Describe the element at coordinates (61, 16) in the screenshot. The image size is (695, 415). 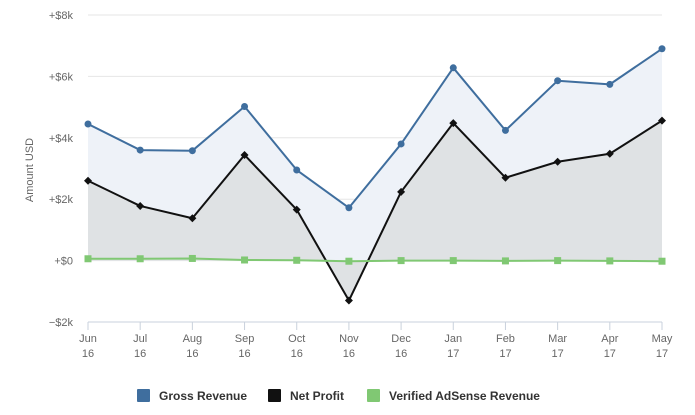
I see `y-tick-label: +$8k` at that location.